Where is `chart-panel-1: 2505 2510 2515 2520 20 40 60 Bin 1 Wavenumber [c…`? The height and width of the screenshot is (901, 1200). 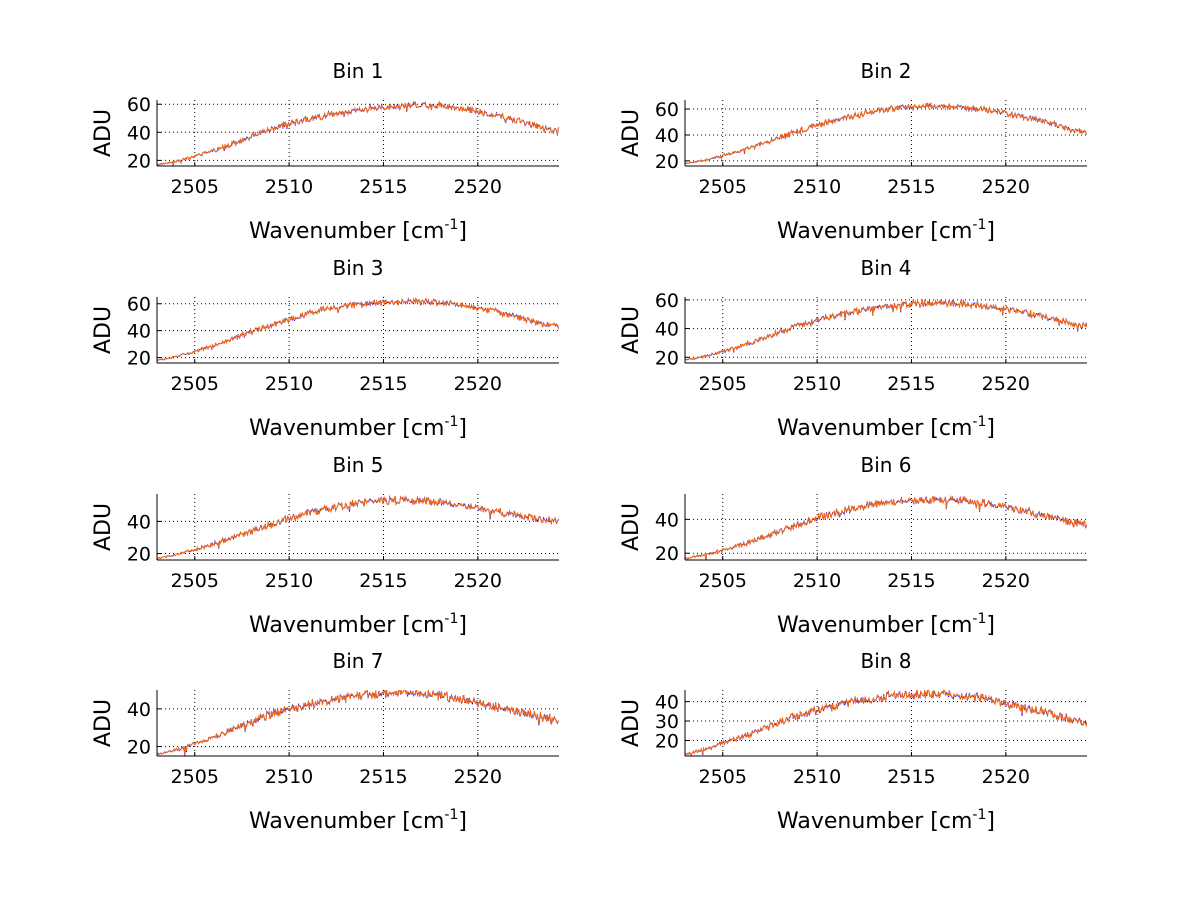
chart-panel-1: 2505 2510 2515 2520 20 40 60 Bin 1 Wavenumber [c… is located at coordinates (325, 151).